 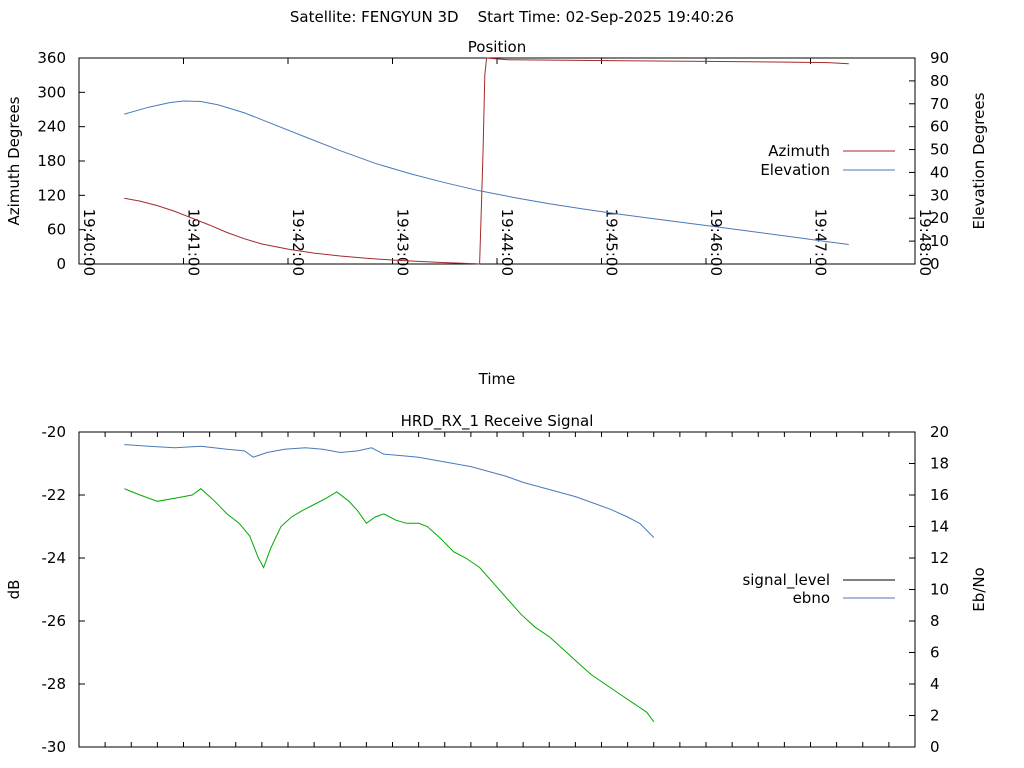 I want to click on y2-tick-label-1: 8, so click(x=935, y=621).